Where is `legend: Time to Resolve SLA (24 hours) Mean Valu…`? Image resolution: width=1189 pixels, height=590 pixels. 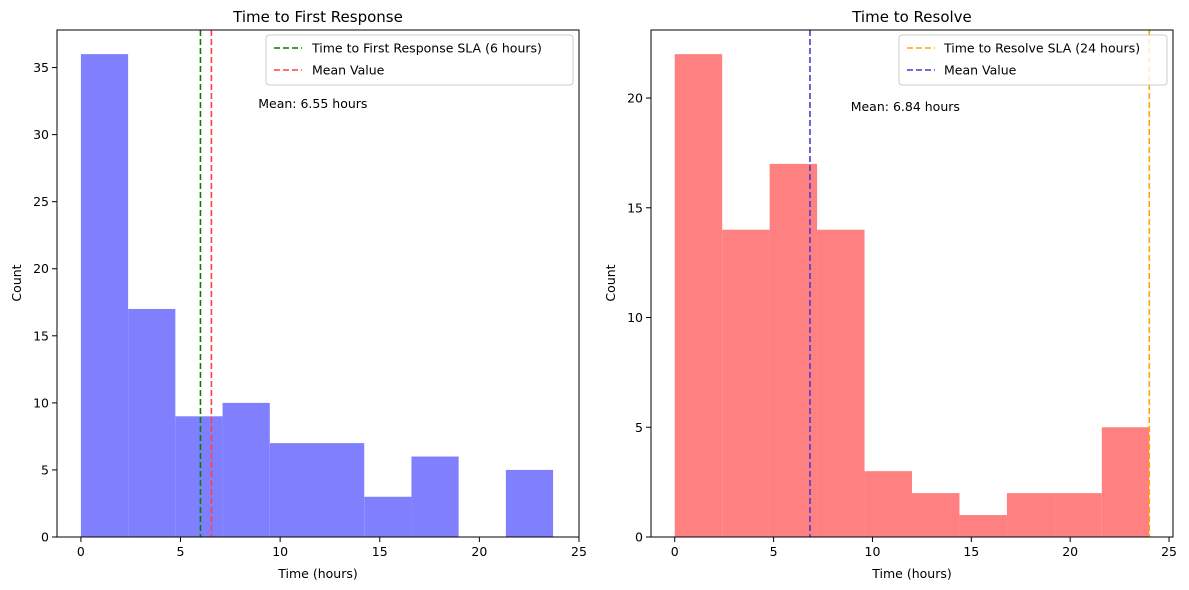 legend: Time to Resolve SLA (24 hours) Mean Valu… is located at coordinates (1033, 60).